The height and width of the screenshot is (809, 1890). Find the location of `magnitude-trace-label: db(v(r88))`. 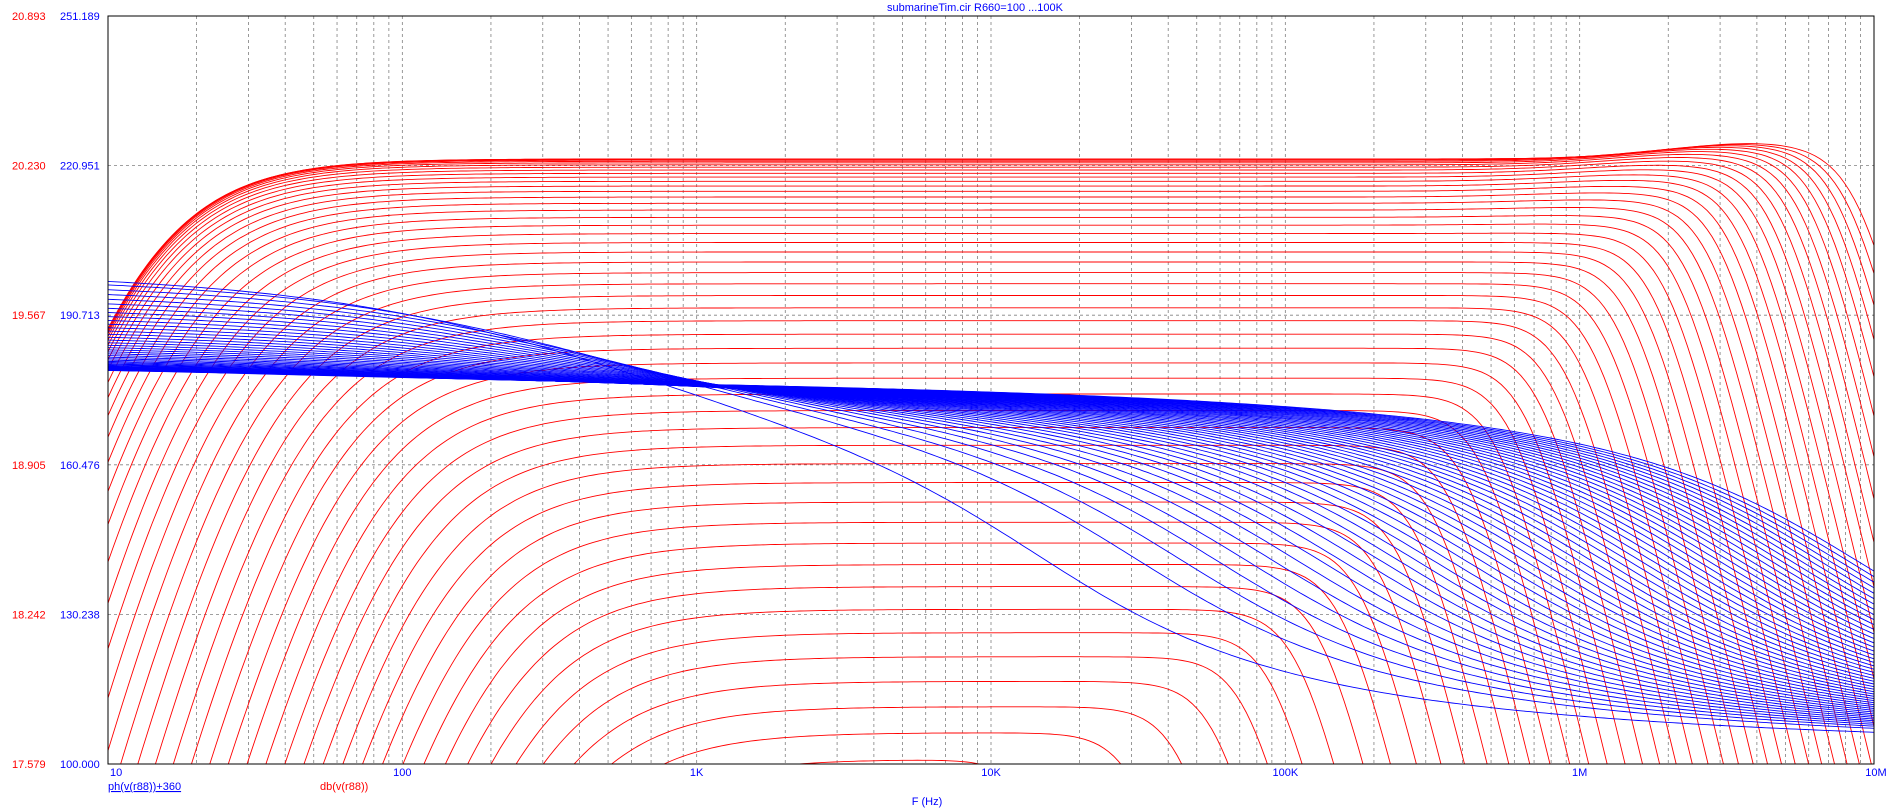

magnitude-trace-label: db(v(r88)) is located at coordinates (344, 787).